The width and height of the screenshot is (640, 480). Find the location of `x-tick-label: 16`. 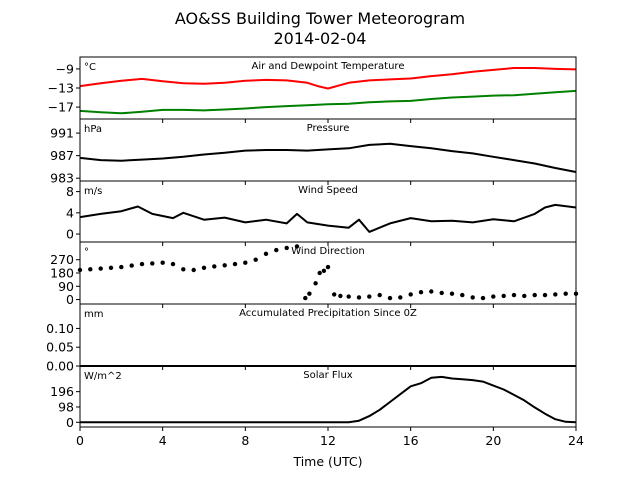

x-tick-label: 16 is located at coordinates (411, 440).